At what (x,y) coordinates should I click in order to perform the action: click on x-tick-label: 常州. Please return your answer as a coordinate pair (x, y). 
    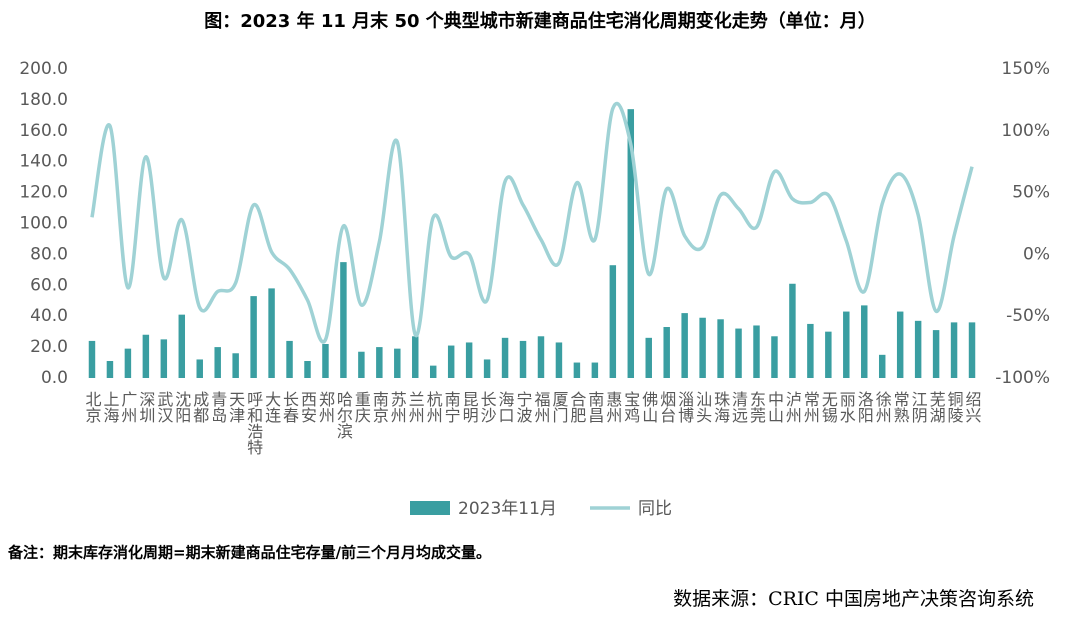
    Looking at the image, I should click on (810, 407).